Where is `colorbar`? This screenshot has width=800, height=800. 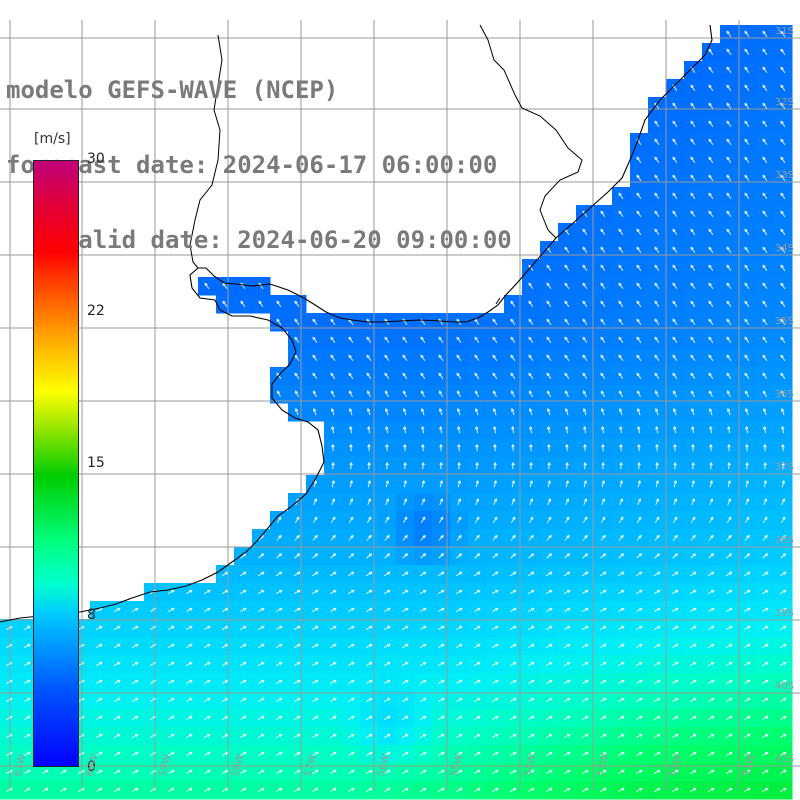
colorbar is located at coordinates (56, 463).